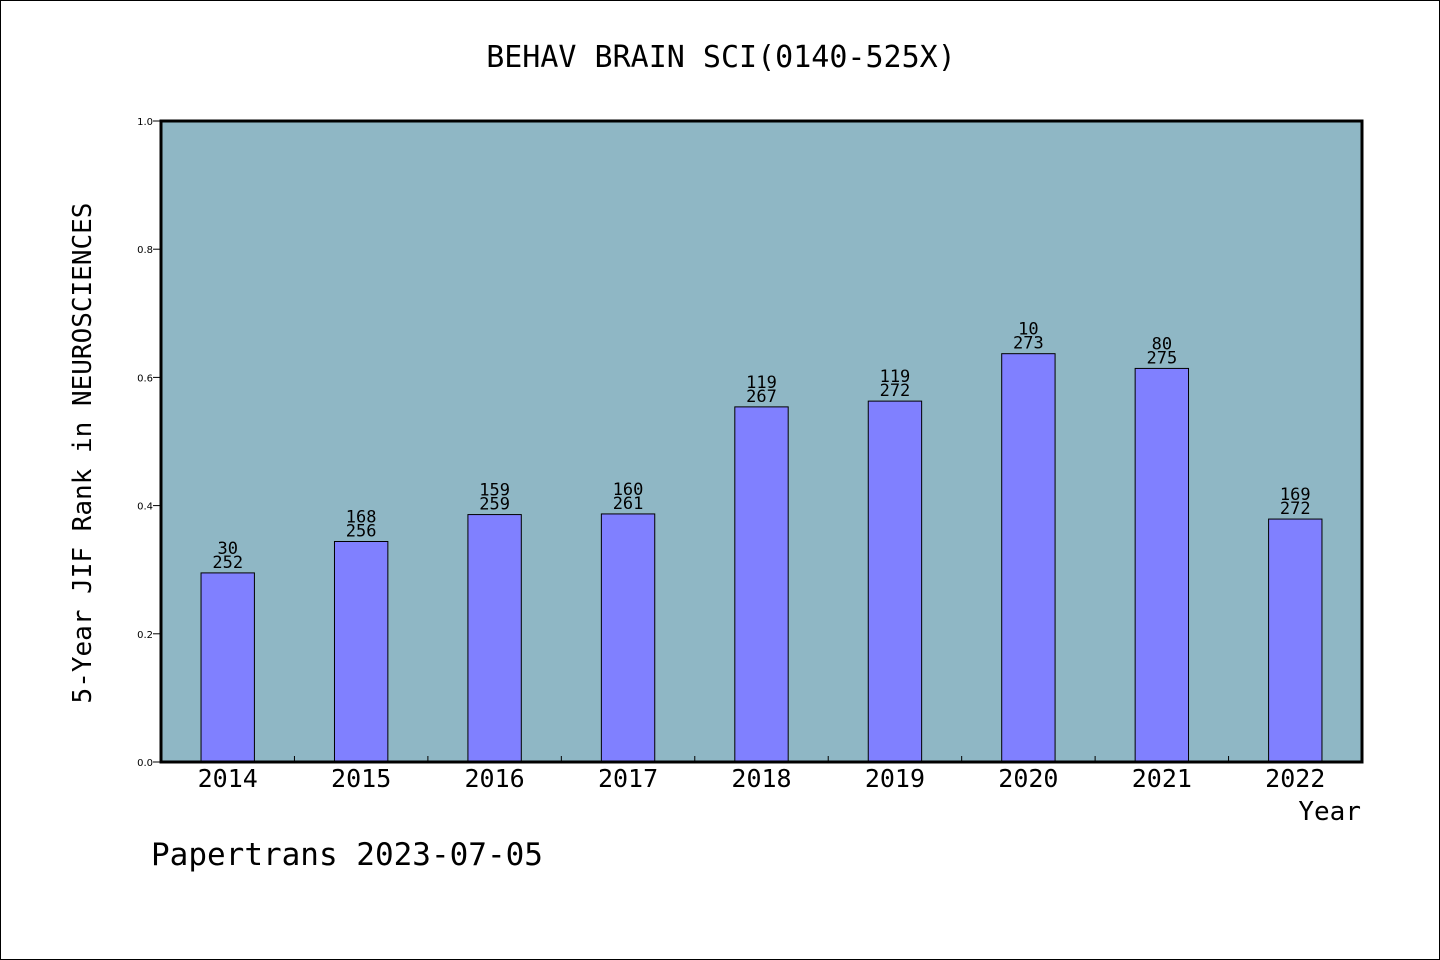  Describe the element at coordinates (145, 122) in the screenshot. I see `y-tick-label: 1.0` at that location.